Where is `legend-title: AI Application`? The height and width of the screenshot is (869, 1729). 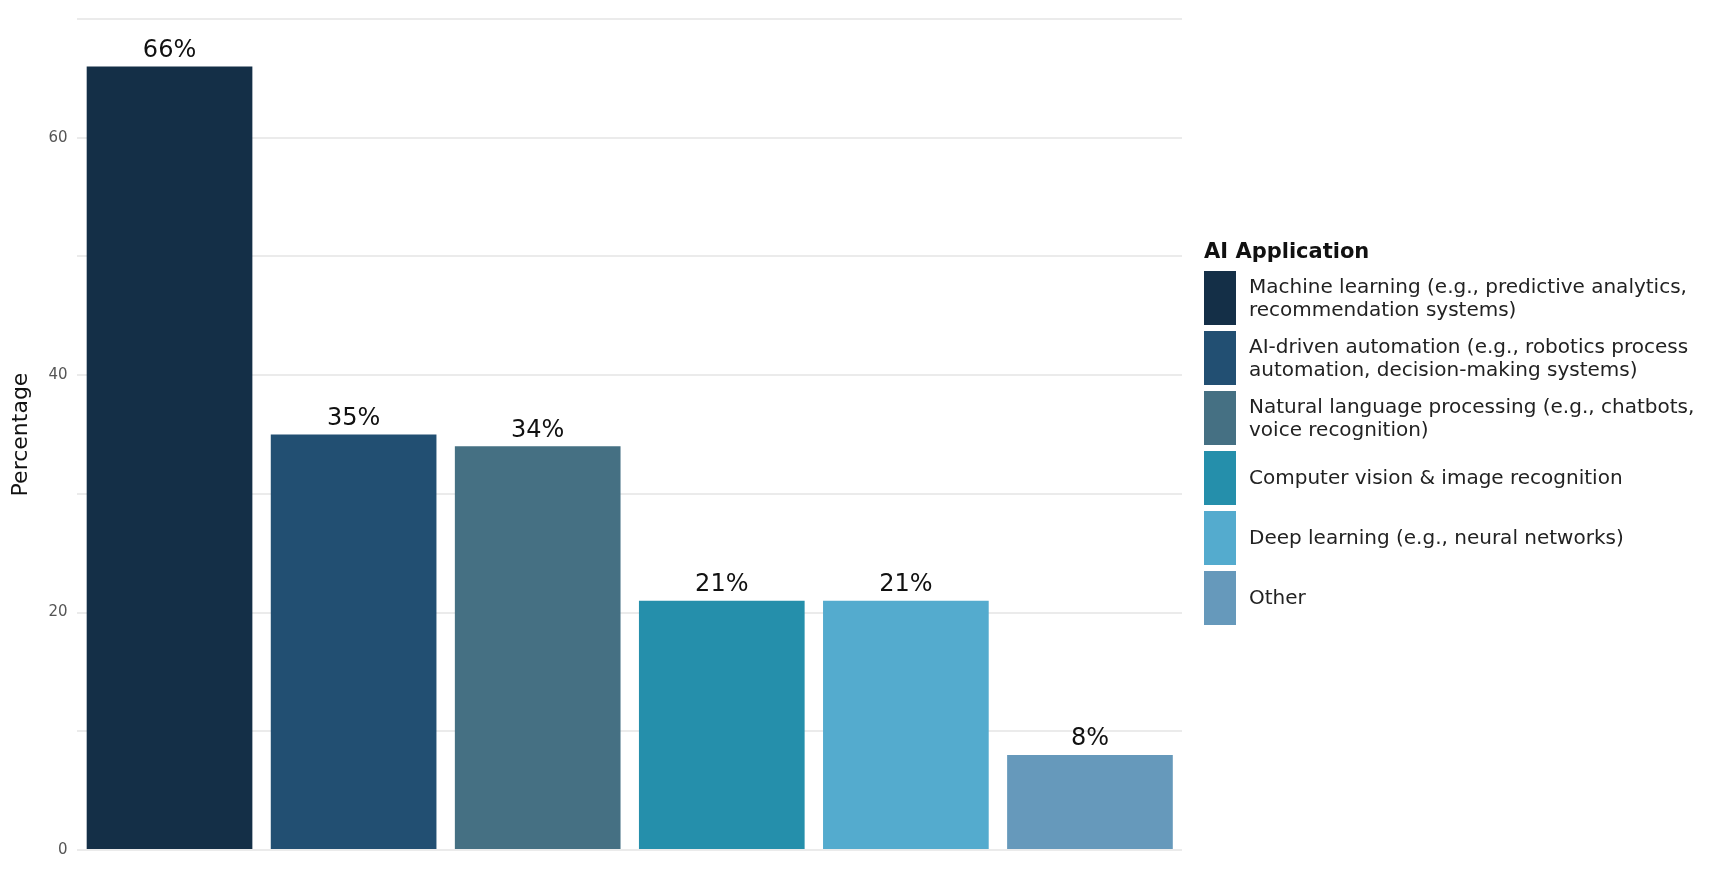 legend-title: AI Application is located at coordinates (1287, 250).